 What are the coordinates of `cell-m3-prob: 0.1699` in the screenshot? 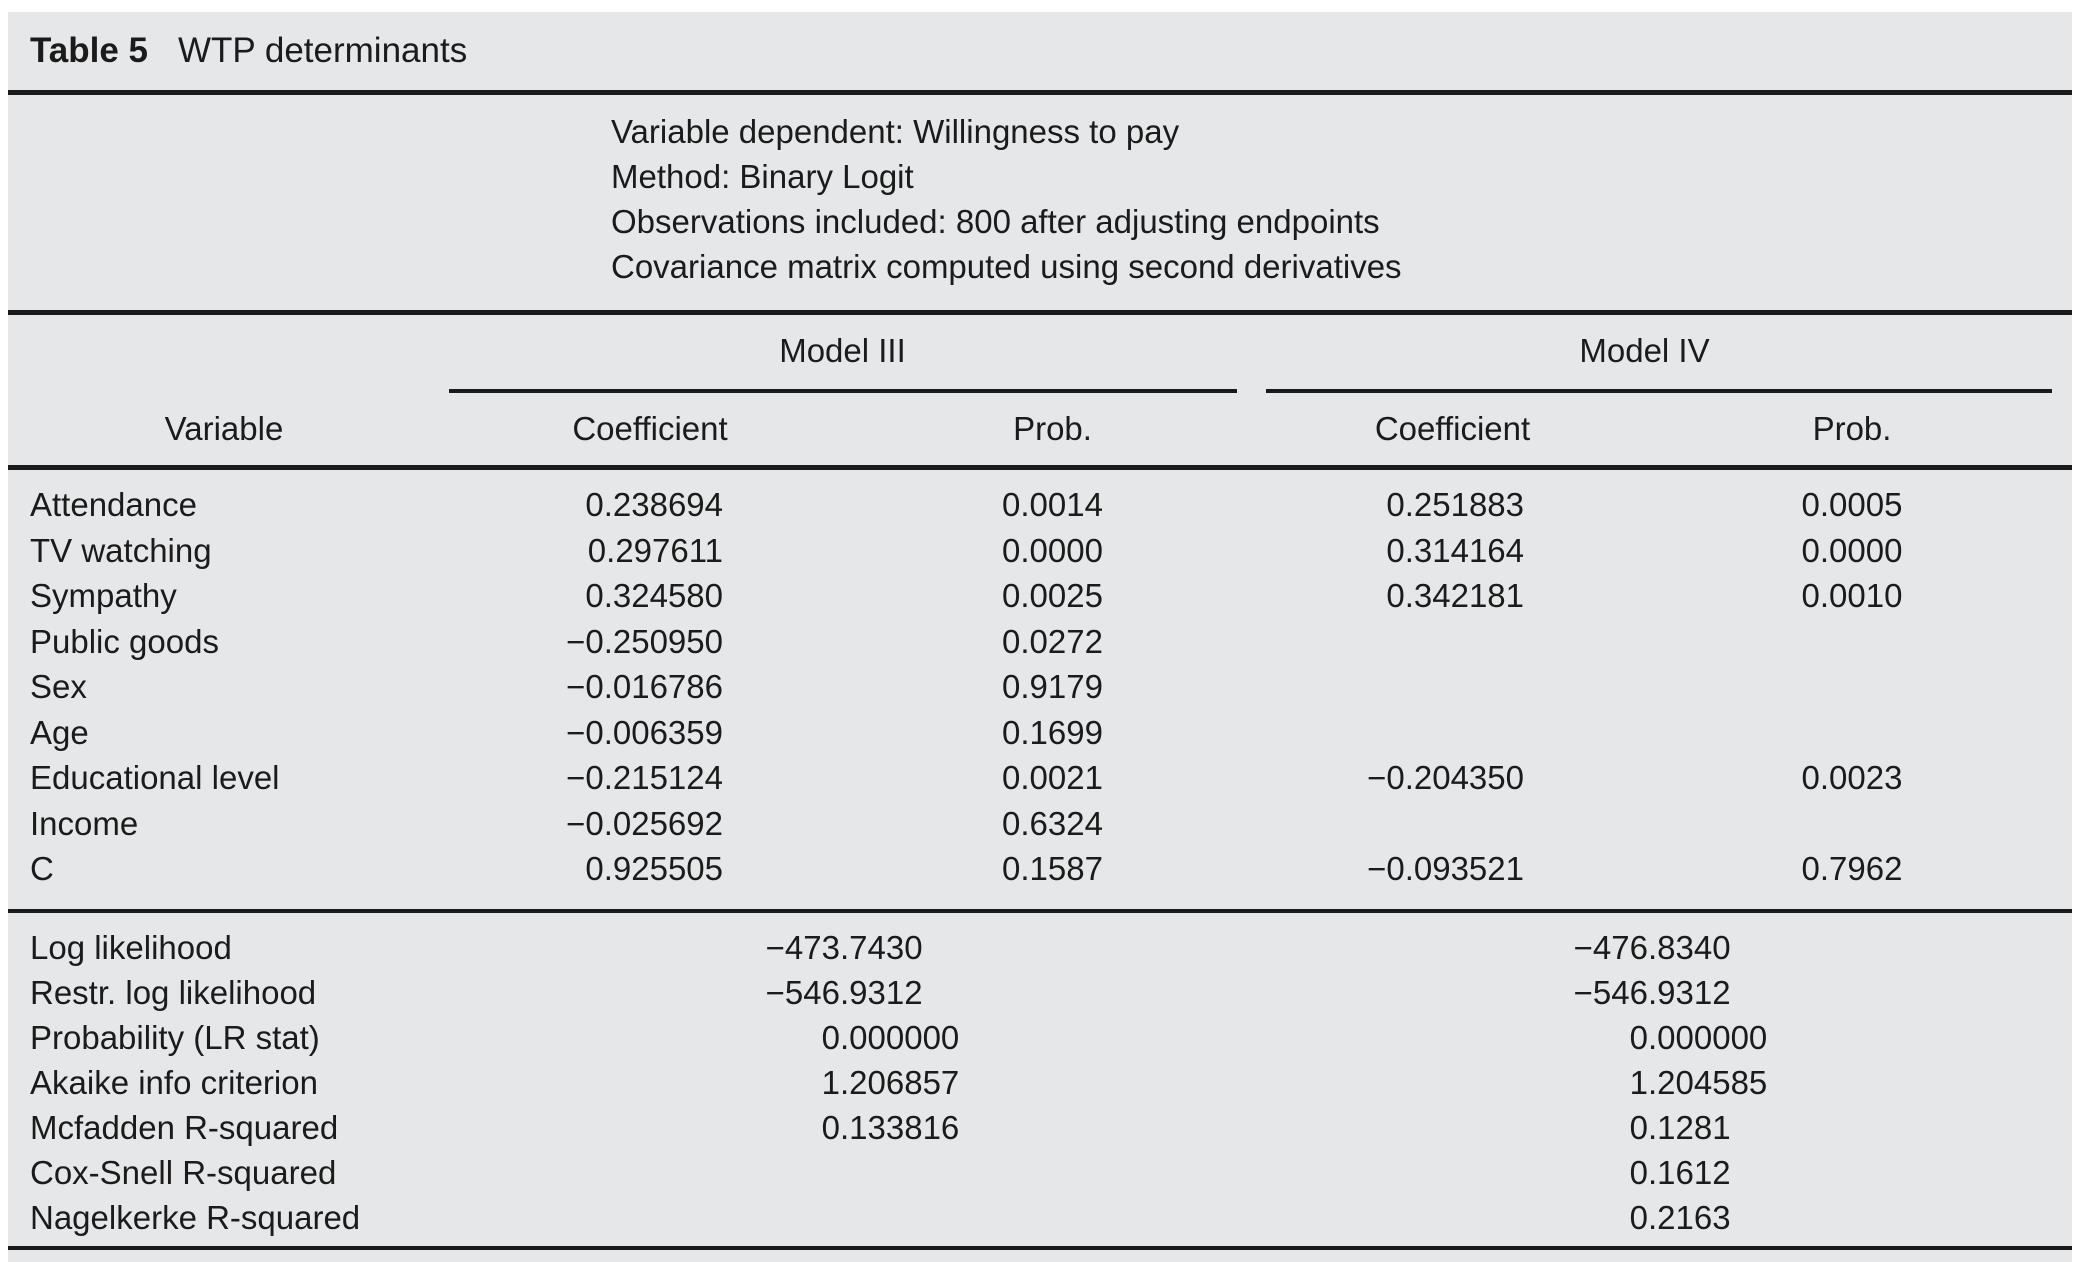 It's located at (1052, 732).